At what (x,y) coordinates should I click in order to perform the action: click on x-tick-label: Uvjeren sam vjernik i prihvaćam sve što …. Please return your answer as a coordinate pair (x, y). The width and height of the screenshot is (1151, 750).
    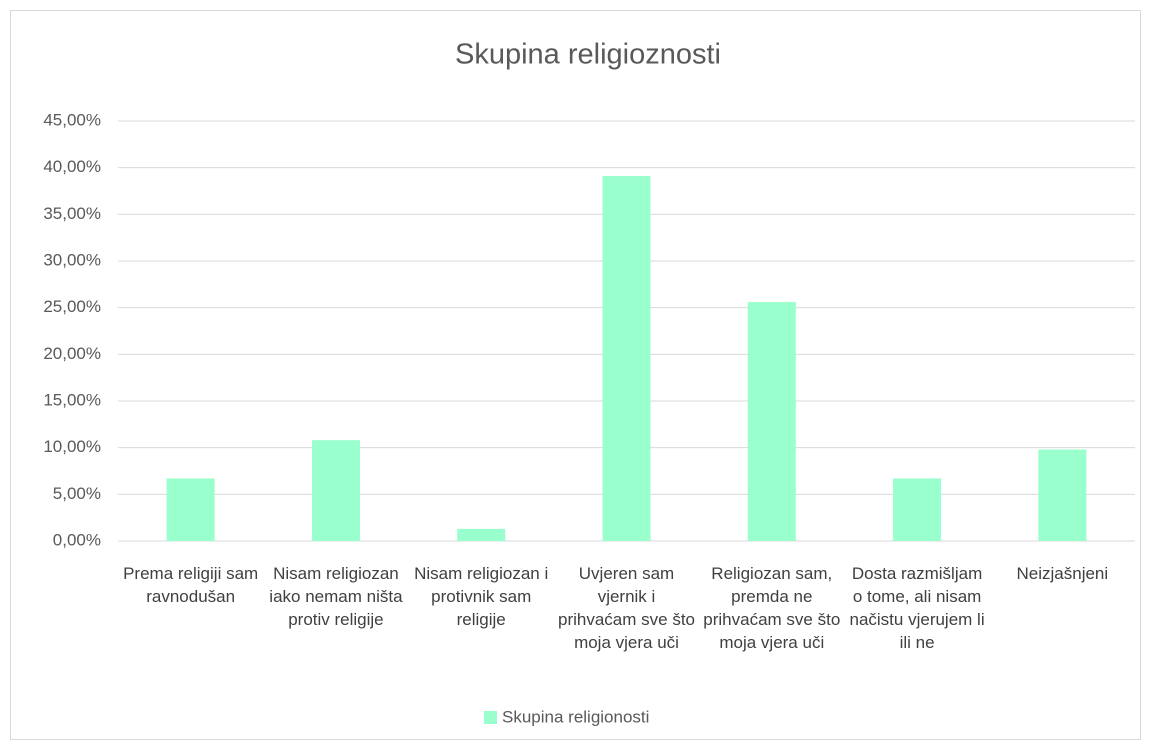
    Looking at the image, I should click on (626, 608).